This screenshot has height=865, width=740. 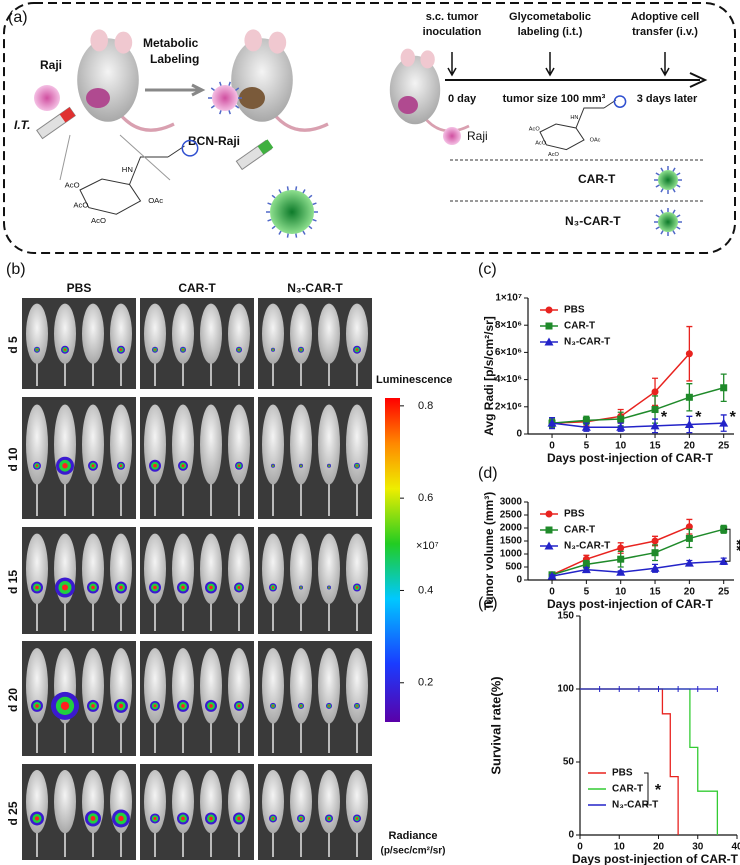 I want to click on colorbar-tick-label: 0.6, so click(x=425, y=498).